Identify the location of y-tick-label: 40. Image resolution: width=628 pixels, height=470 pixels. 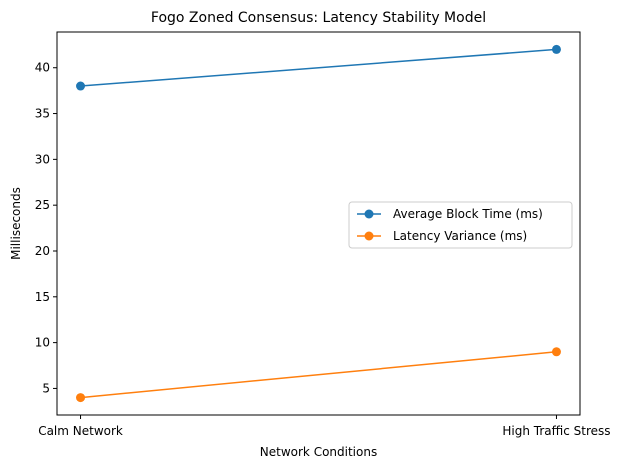
(42, 68).